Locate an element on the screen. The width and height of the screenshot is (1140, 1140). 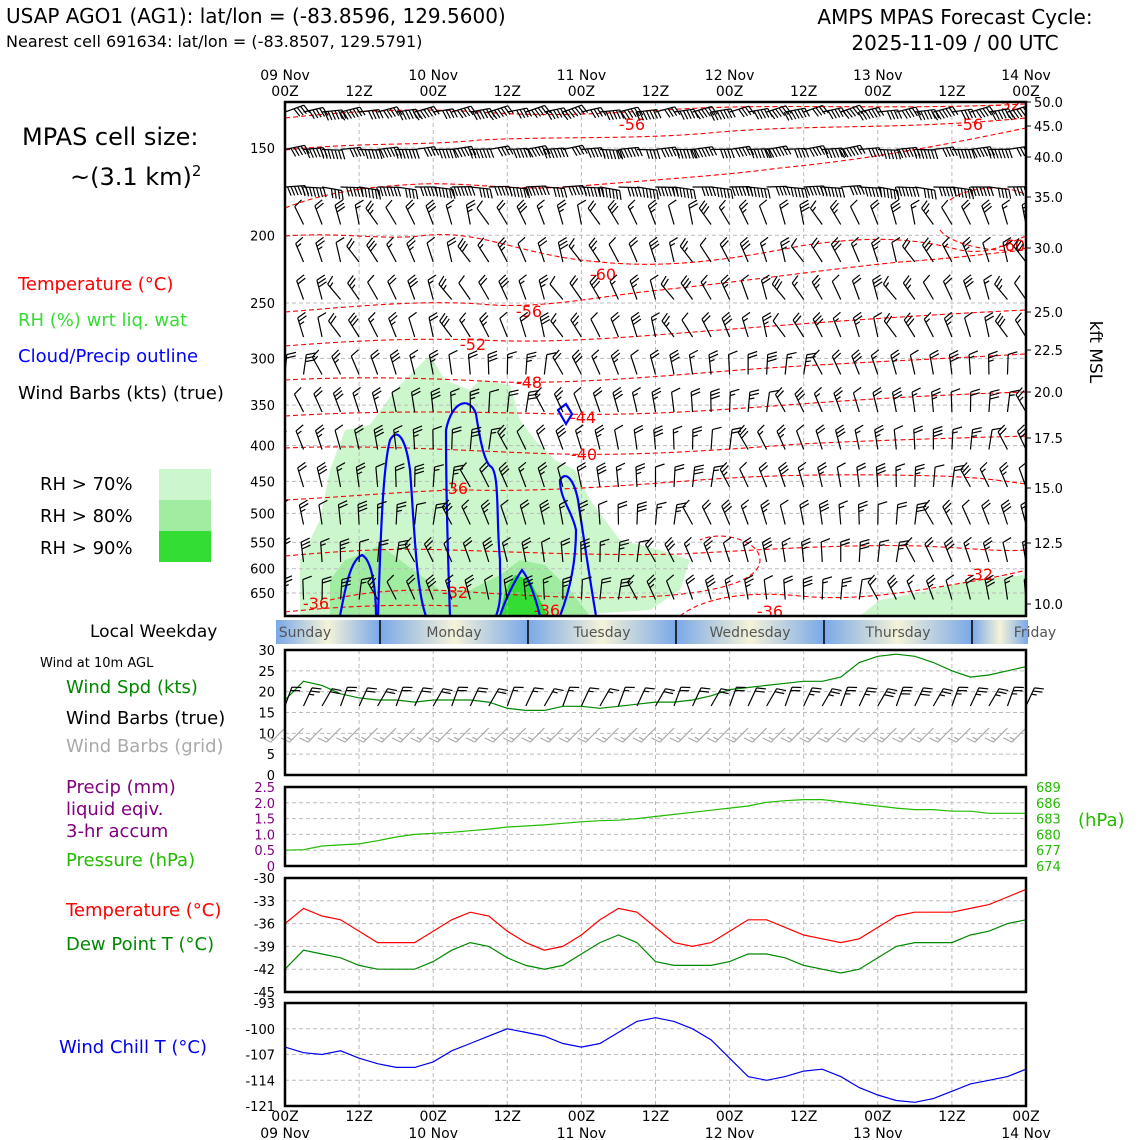
bottom-date-tick: 10 Nov is located at coordinates (433, 1133).